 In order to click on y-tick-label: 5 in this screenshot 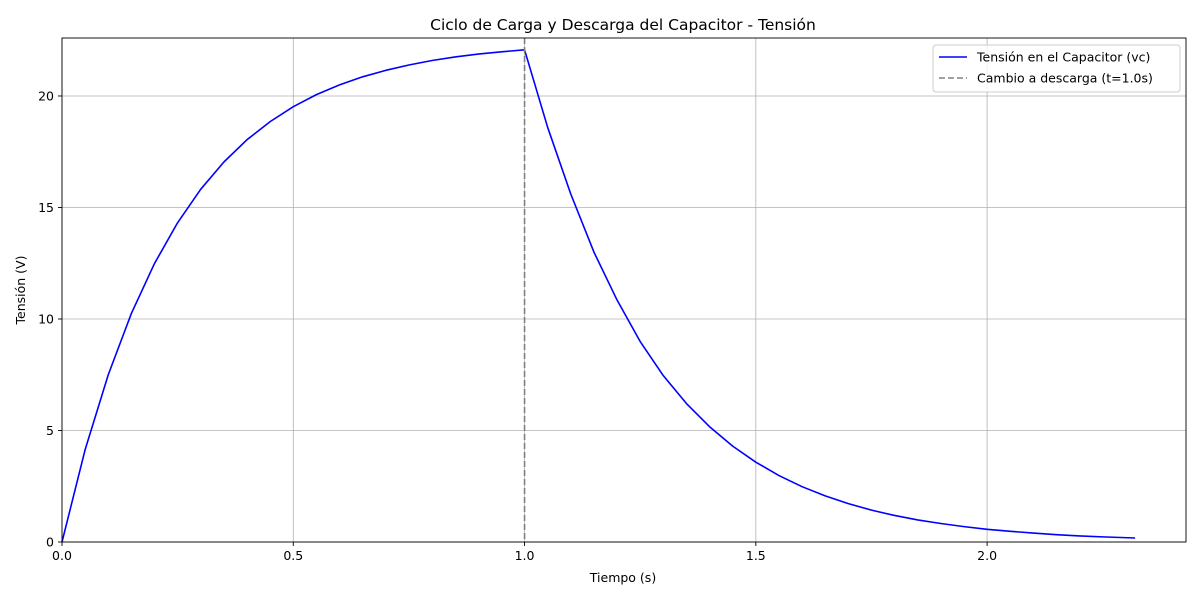, I will do `click(50, 430)`.